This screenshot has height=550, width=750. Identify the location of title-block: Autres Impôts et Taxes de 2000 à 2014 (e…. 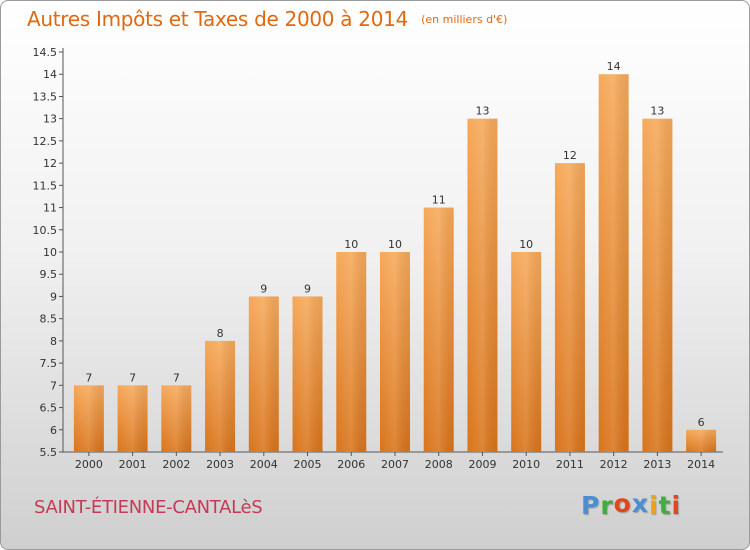
(267, 19).